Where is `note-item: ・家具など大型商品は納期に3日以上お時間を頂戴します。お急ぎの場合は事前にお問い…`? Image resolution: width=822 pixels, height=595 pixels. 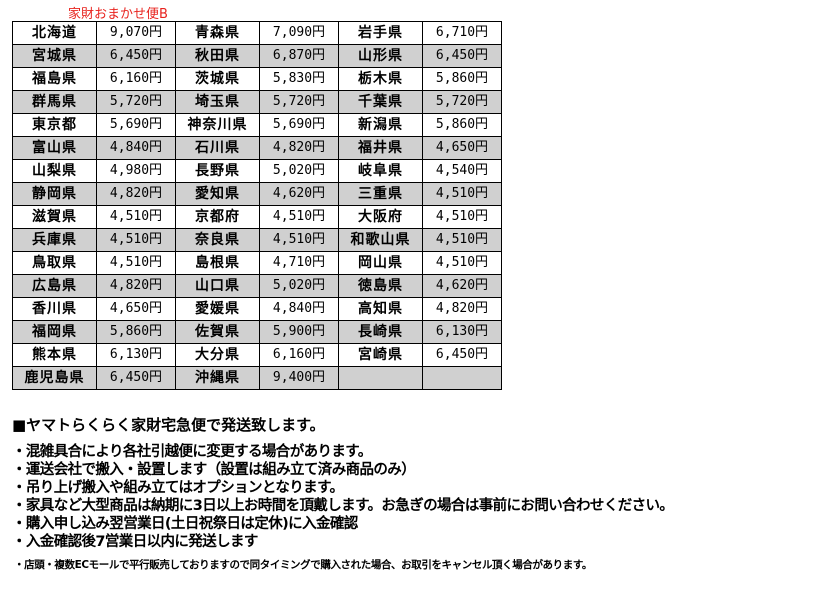 note-item: ・家具など大型商品は納期に3日以上お時間を頂戴します。お急ぎの場合は事前にお問い… is located at coordinates (343, 506).